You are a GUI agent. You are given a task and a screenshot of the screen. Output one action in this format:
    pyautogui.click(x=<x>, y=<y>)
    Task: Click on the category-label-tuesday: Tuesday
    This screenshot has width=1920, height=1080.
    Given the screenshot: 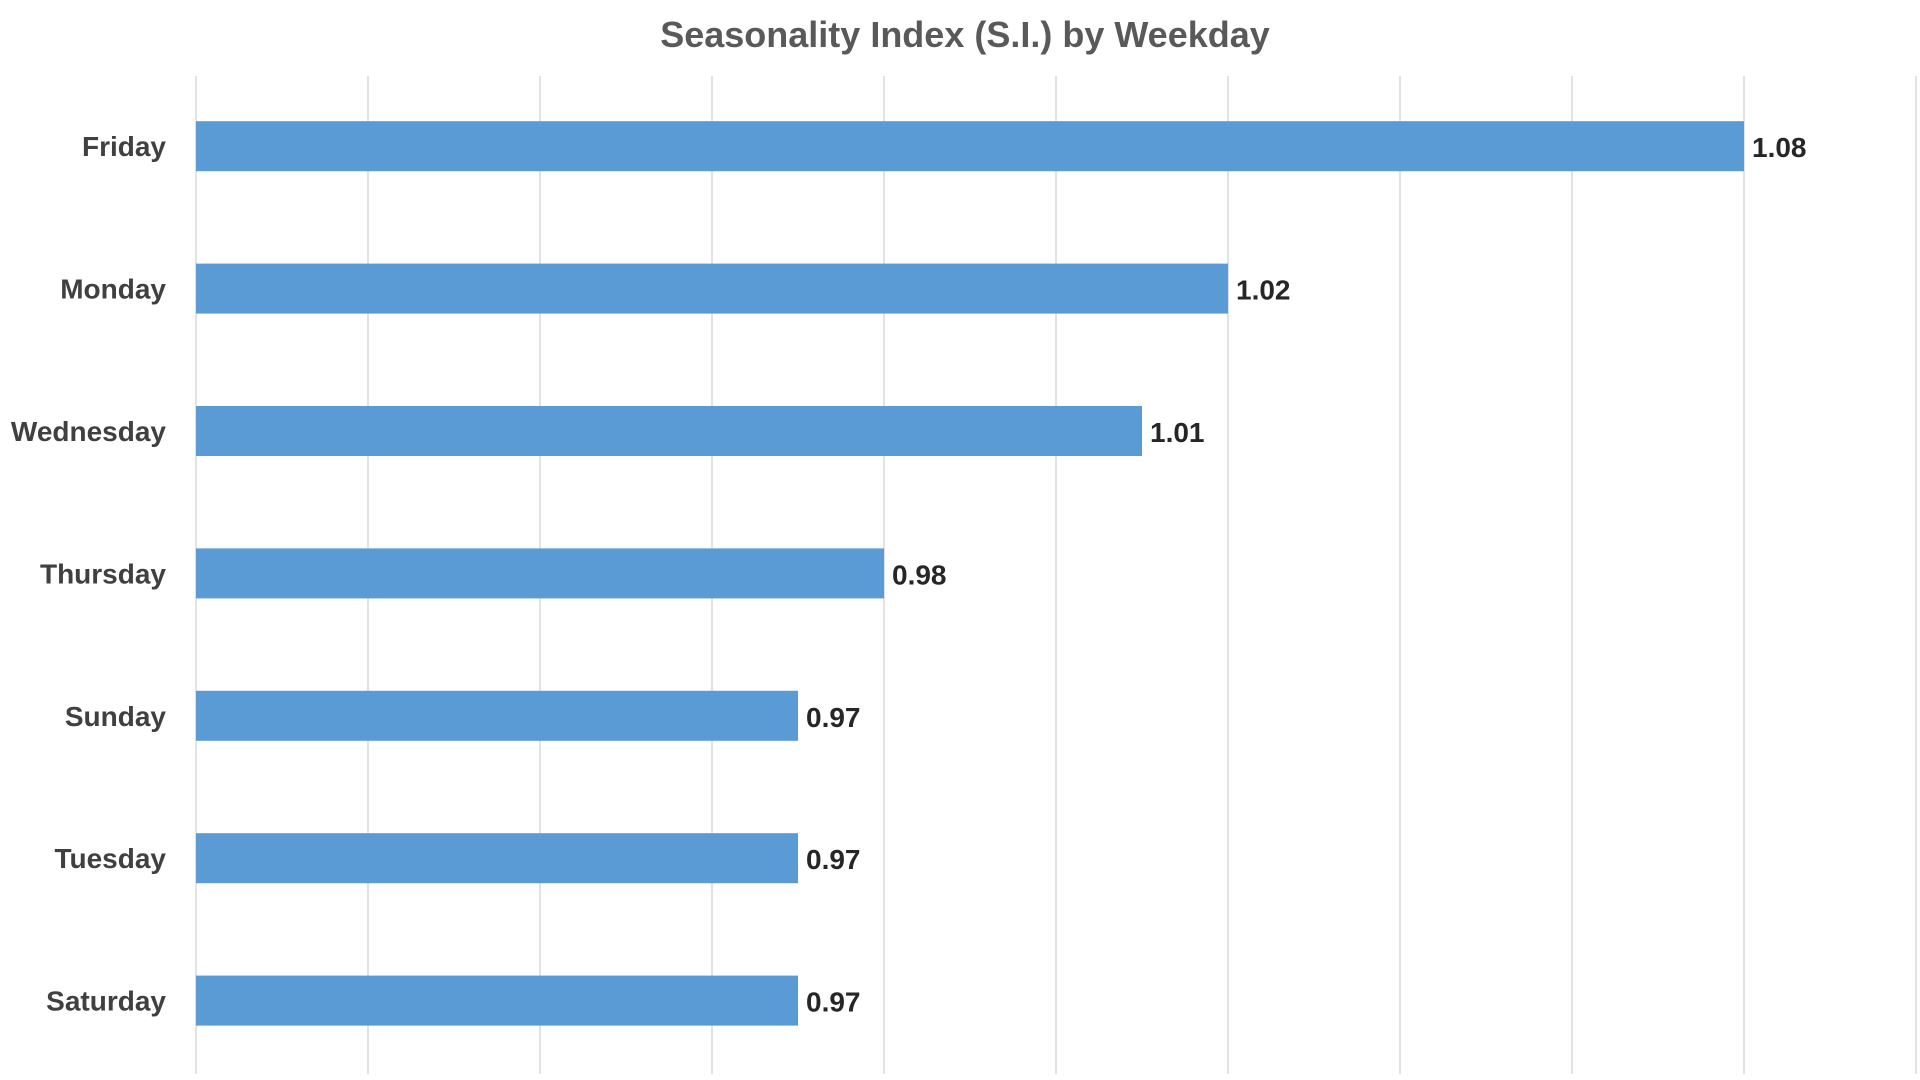 What is the action you would take?
    pyautogui.click(x=110, y=858)
    